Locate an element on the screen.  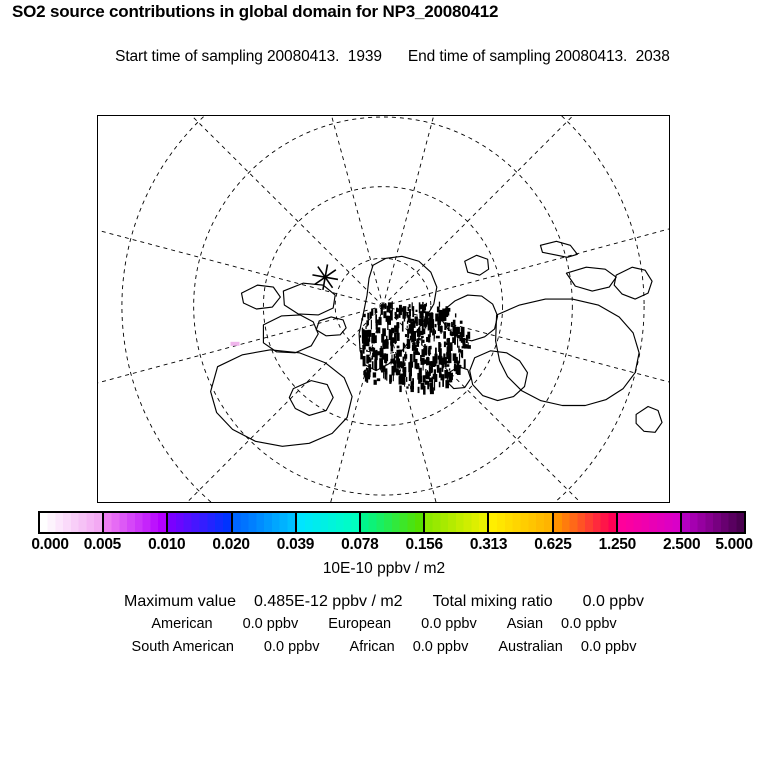
region-label-asian: Asian is located at coordinates (525, 624).